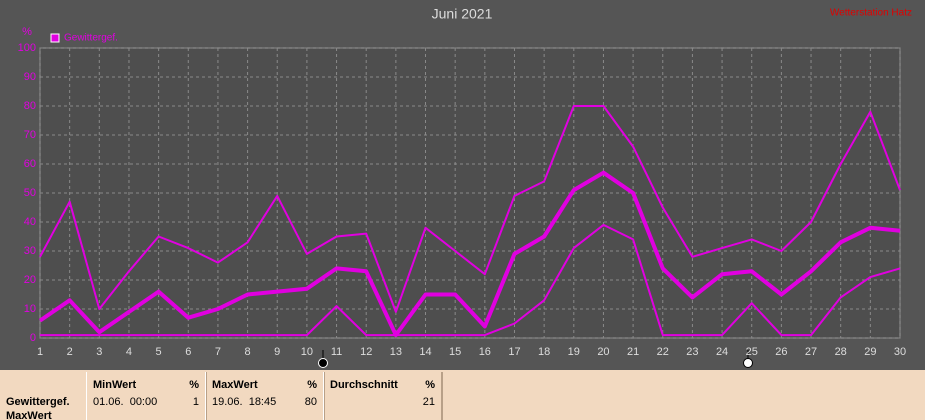 The width and height of the screenshot is (925, 420). What do you see at coordinates (27, 32) in the screenshot?
I see `y-axis-label: %` at bounding box center [27, 32].